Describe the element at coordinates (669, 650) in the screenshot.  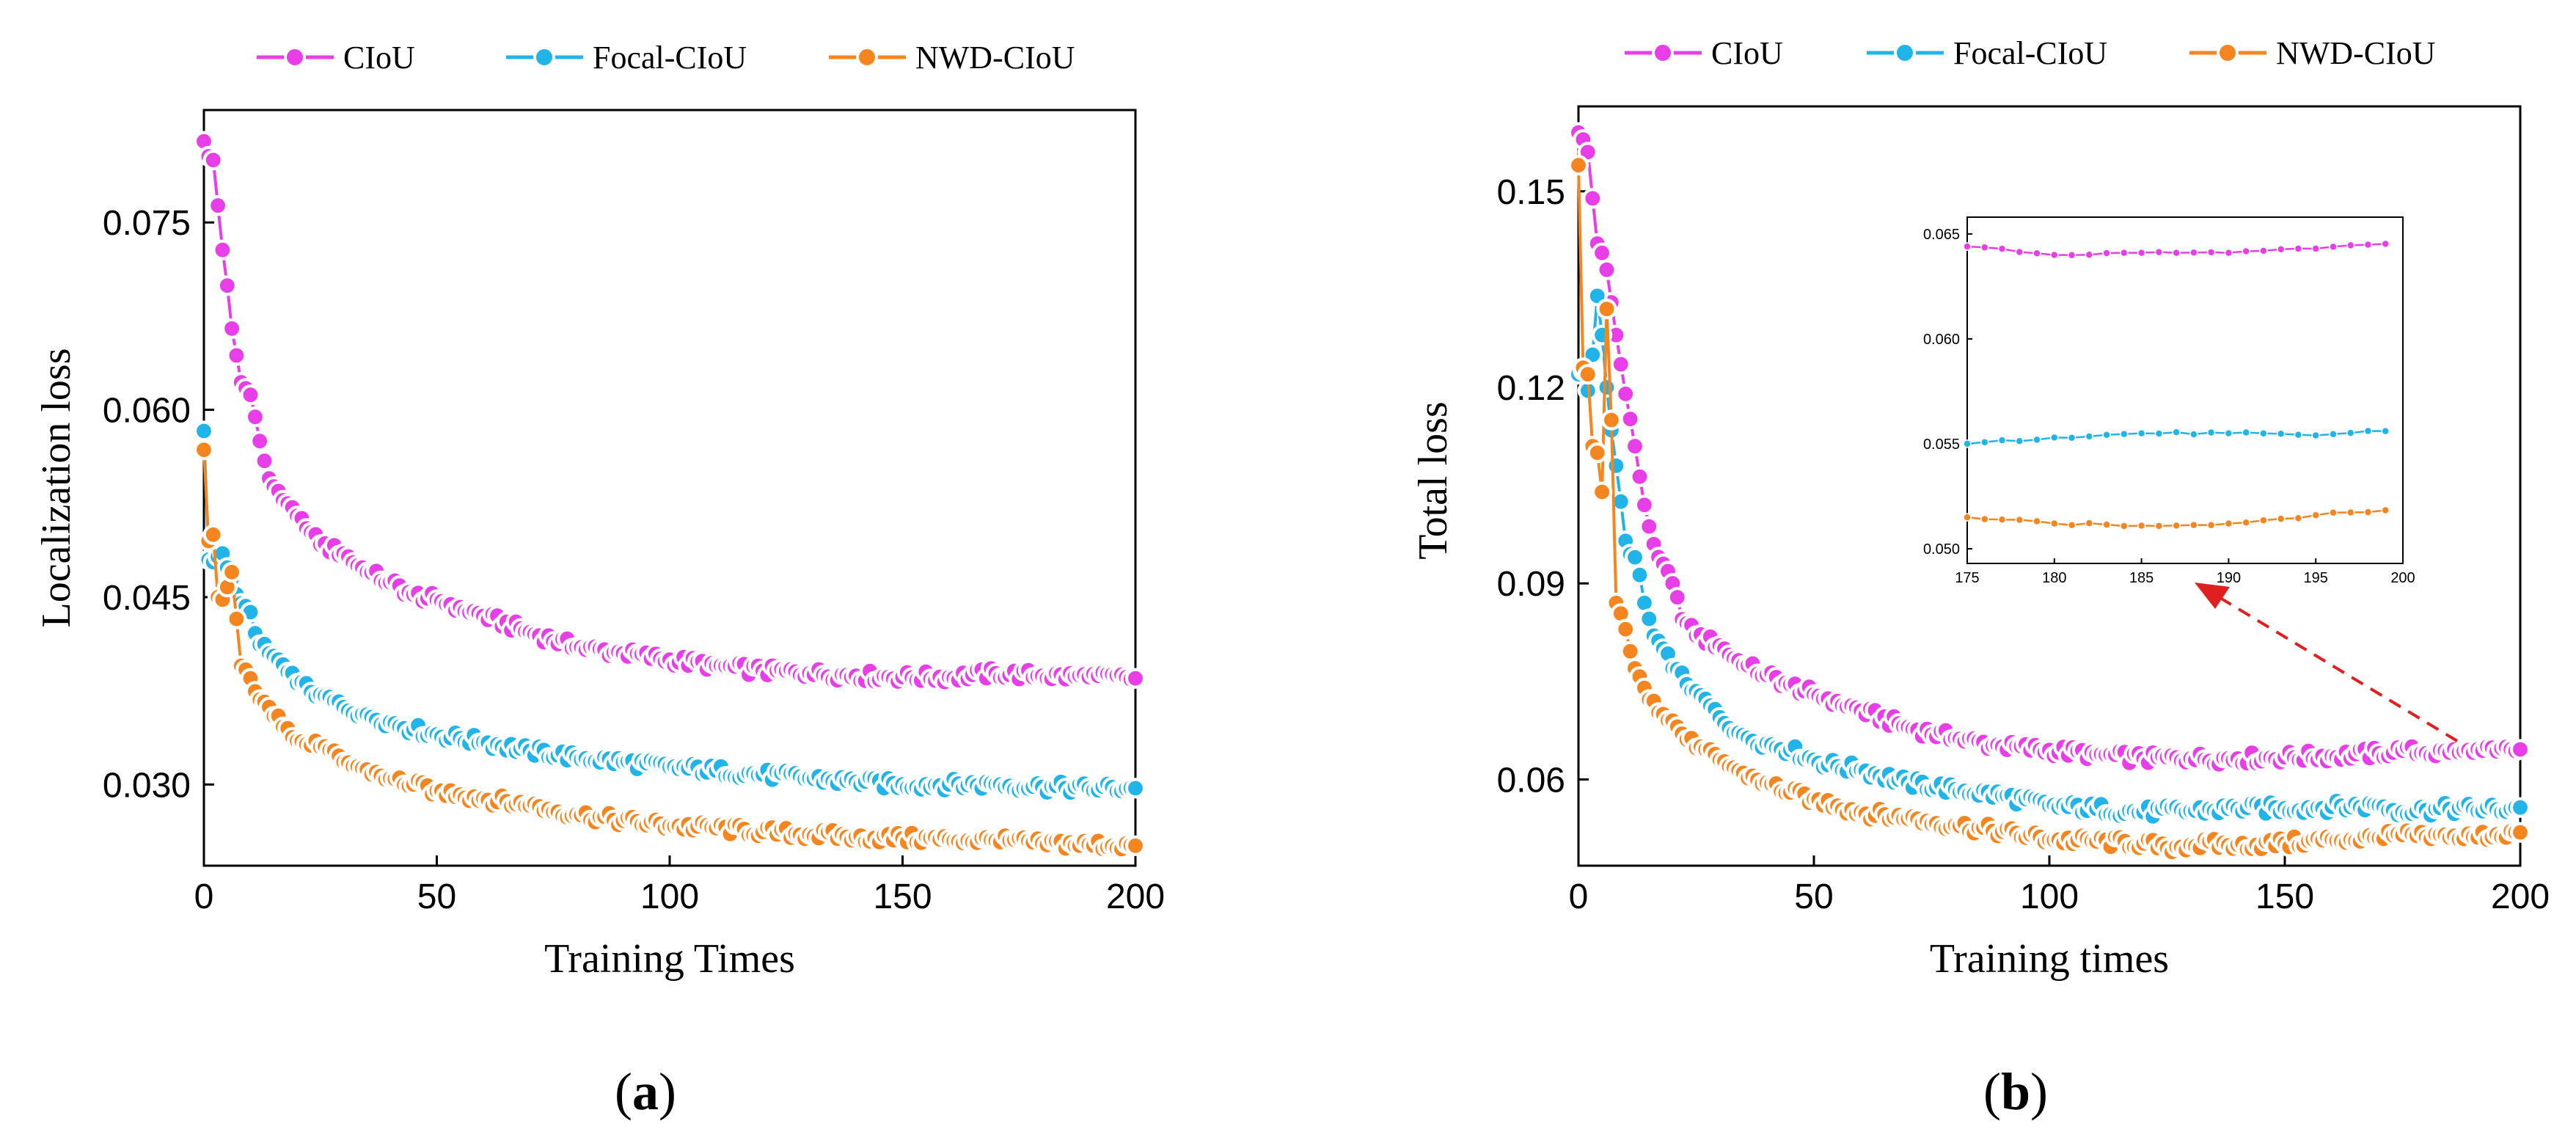
I see `series-nwd-ciou` at that location.